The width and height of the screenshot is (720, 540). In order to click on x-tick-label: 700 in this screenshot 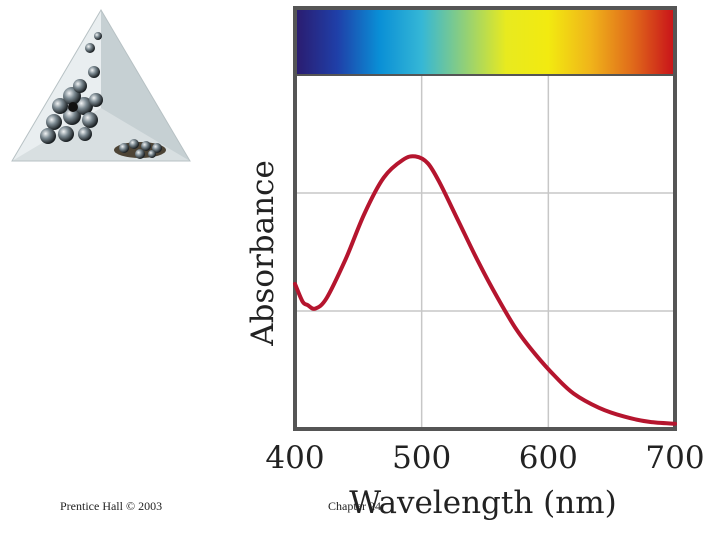, I will do `click(674, 458)`.